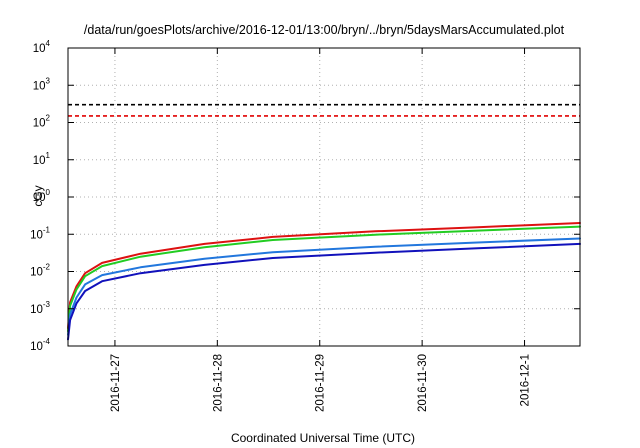 The height and width of the screenshot is (448, 640). What do you see at coordinates (42, 159) in the screenshot?
I see `y-tick-label: 10¹` at bounding box center [42, 159].